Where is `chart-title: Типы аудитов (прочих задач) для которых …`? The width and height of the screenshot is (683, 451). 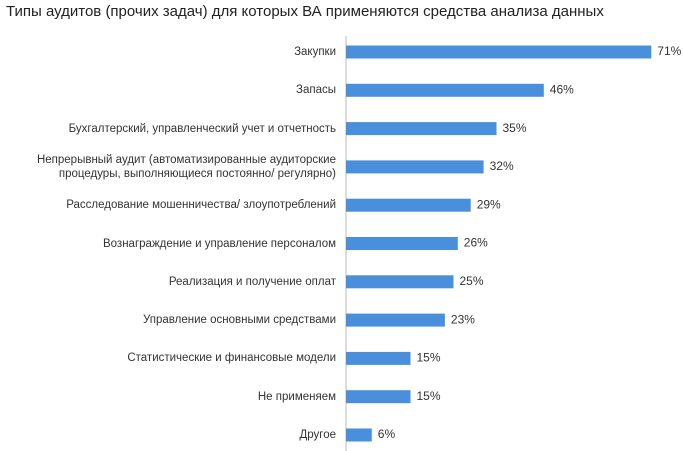
chart-title: Типы аудитов (прочих задач) для которых … is located at coordinates (305, 11).